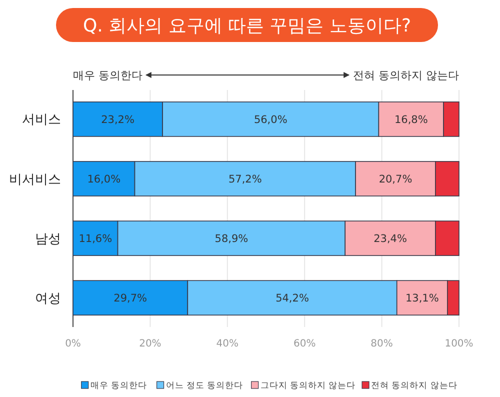 This screenshot has width=500, height=397. Describe the element at coordinates (205, 385) in the screenshot. I see `legend-label: 어느 정도 동의한다` at that location.